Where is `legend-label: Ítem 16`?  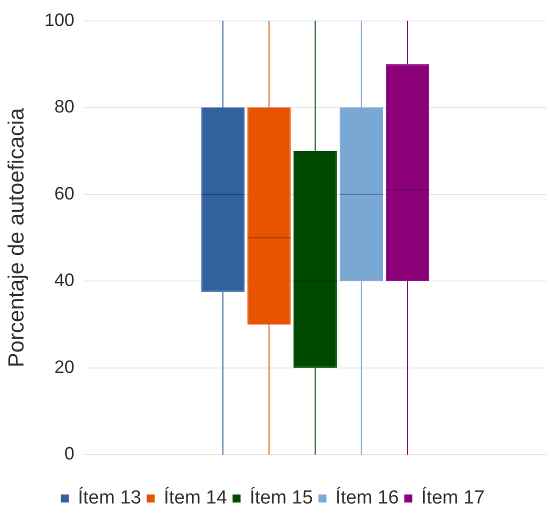 legend-label: Ítem 16 is located at coordinates (367, 497).